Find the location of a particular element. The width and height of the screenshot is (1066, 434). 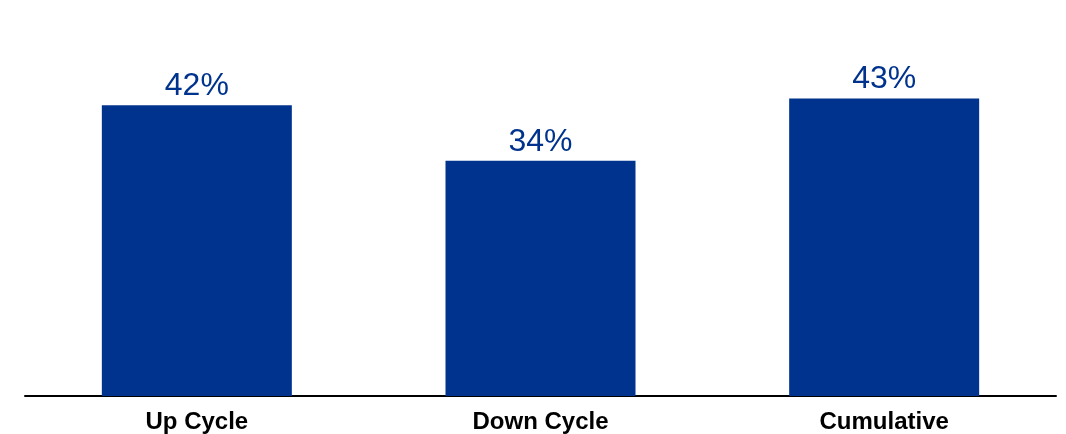

x-tick-label: Up Cycle is located at coordinates (197, 420).